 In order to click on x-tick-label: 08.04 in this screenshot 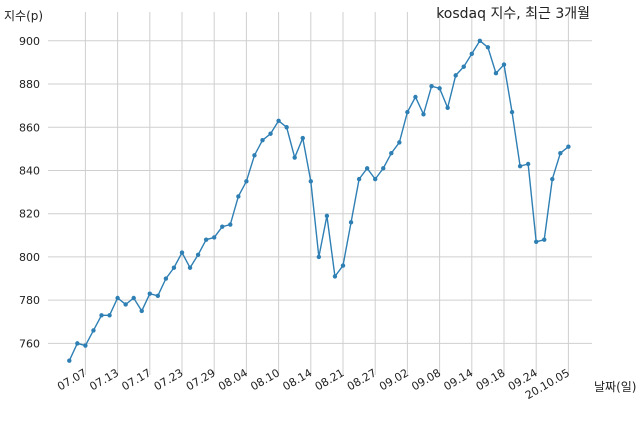, I will do `click(233, 379)`.